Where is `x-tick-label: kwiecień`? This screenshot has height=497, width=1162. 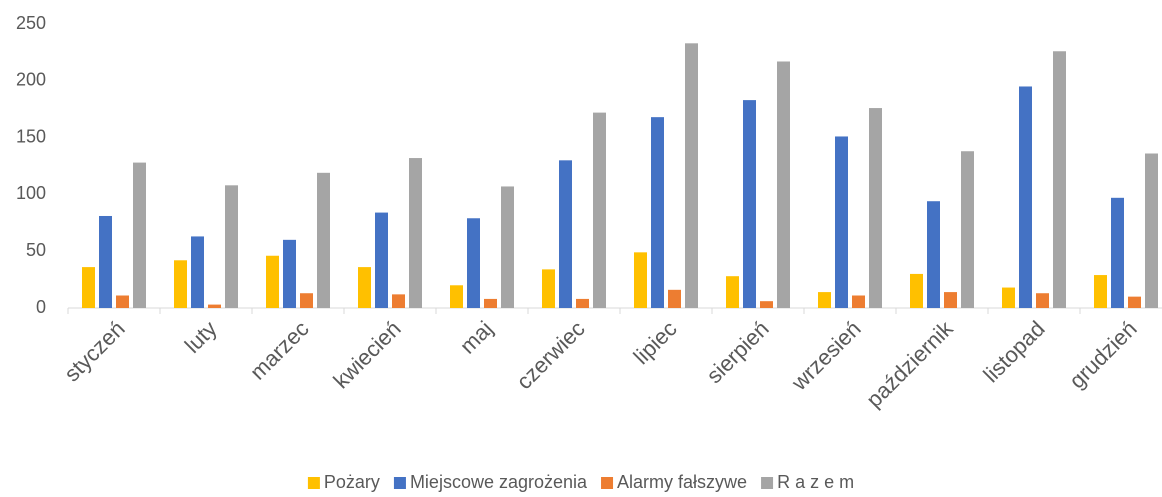 x-tick-label: kwiecień is located at coordinates (366, 354).